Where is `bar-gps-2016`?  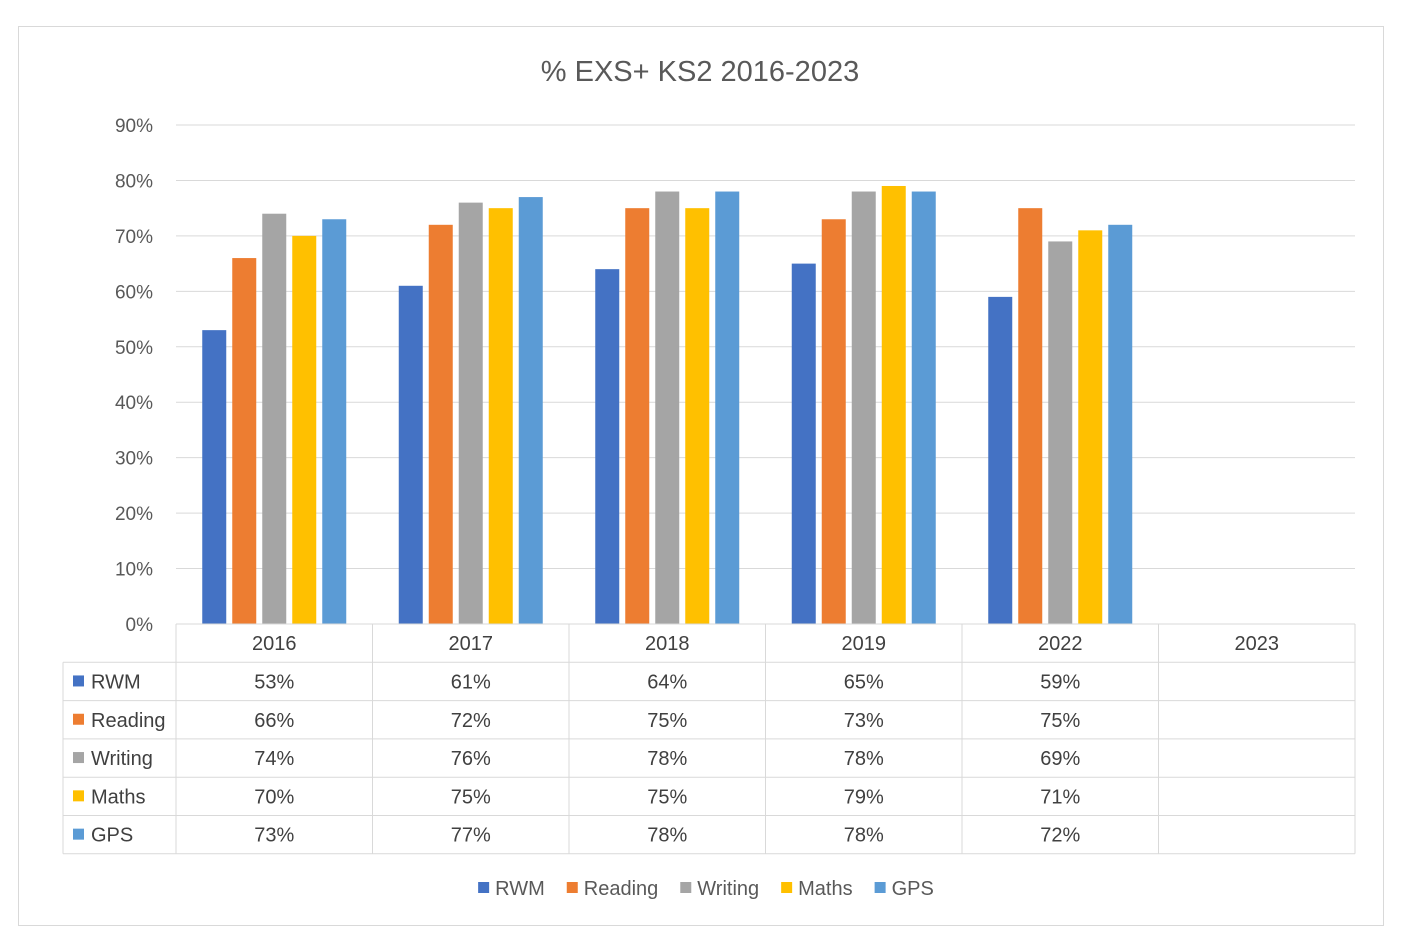
bar-gps-2016 is located at coordinates (334, 421).